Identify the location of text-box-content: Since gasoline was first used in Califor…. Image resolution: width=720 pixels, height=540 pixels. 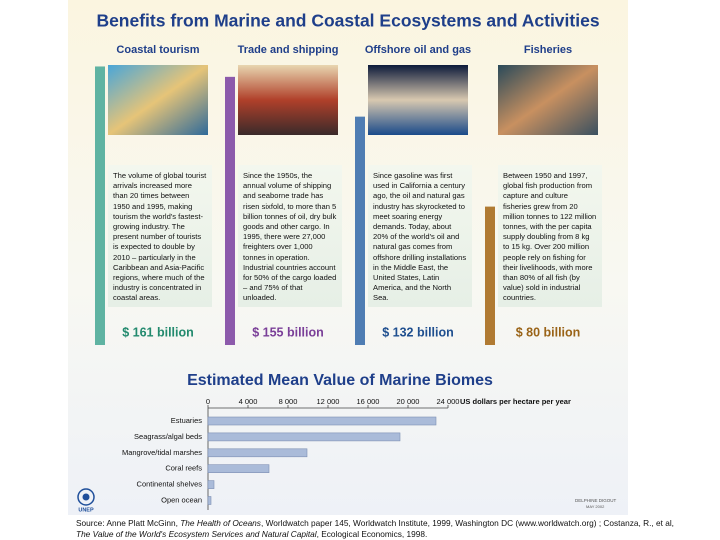
(420, 237).